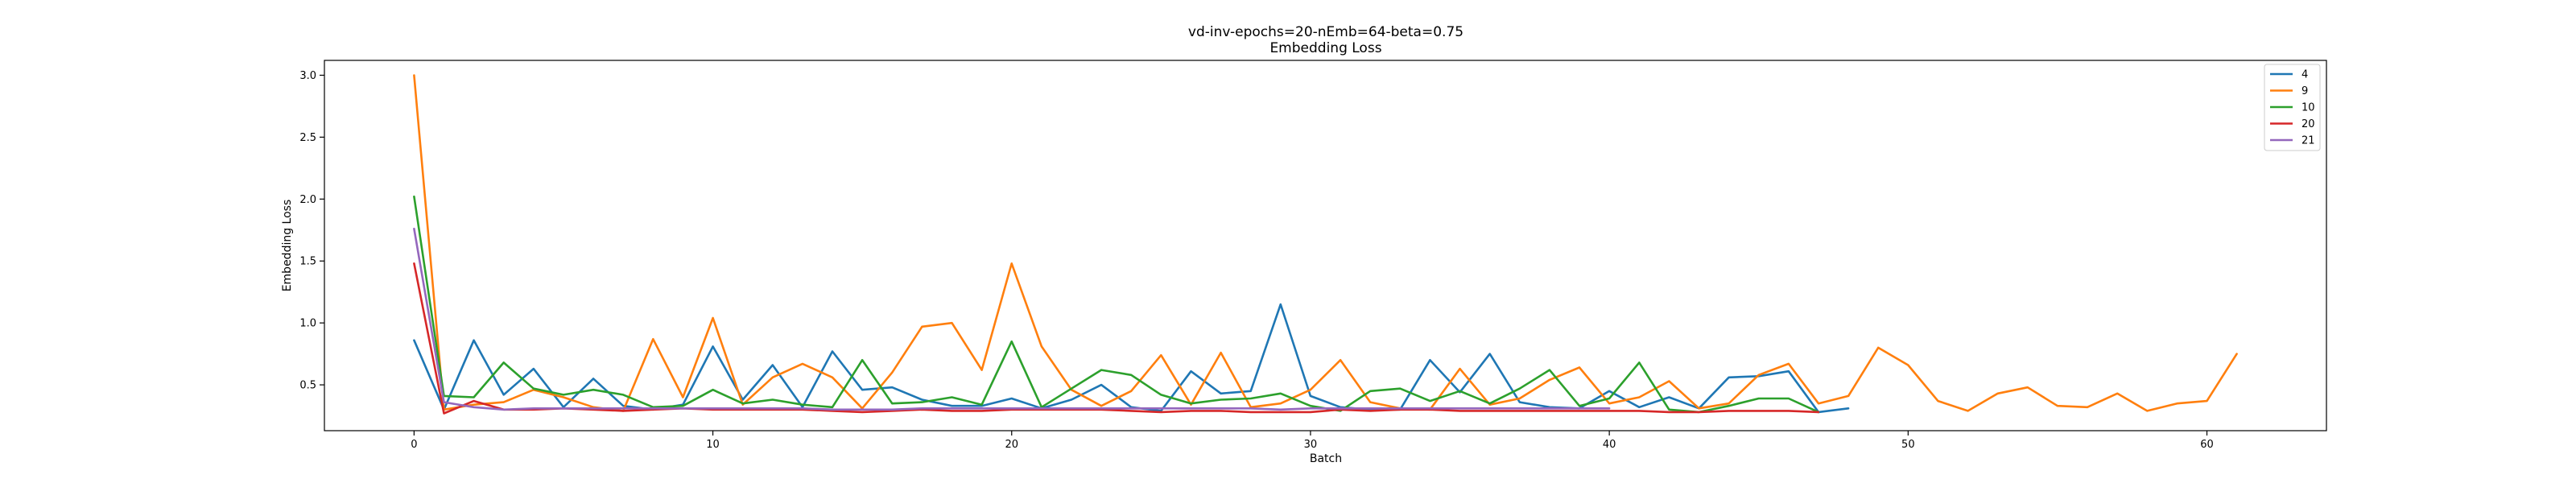 The image size is (2576, 483). Describe the element at coordinates (287, 246) in the screenshot. I see `y-axis-label: Embedding Loss` at that location.